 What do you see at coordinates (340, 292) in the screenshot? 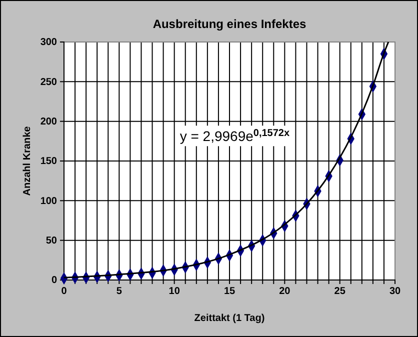
I see `x-tick-label: 25` at bounding box center [340, 292].